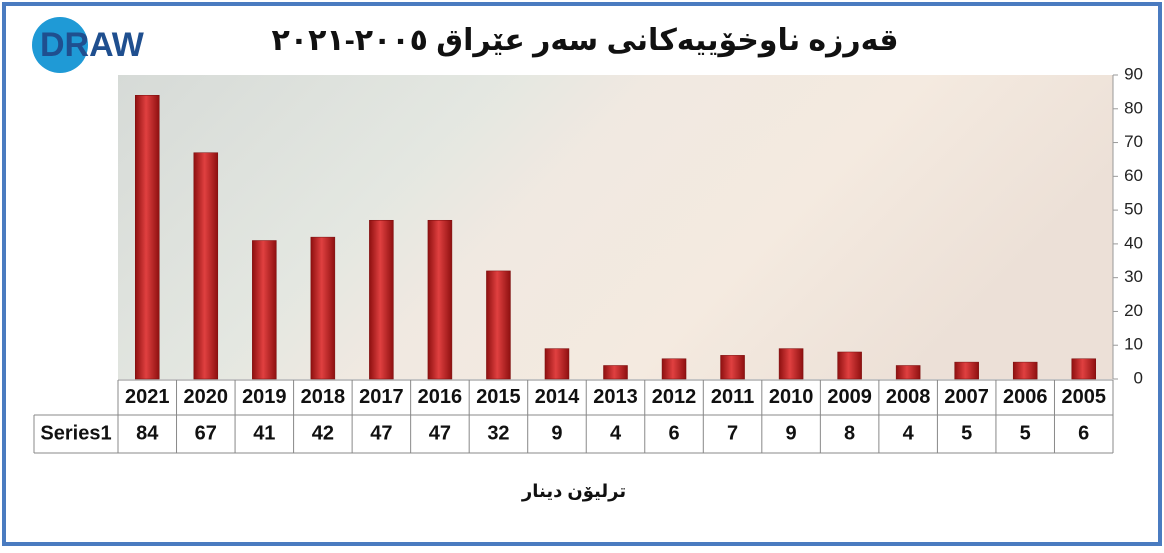 This screenshot has height=553, width=1164. Describe the element at coordinates (584, 41) in the screenshot. I see `chart-title: قەرزە ناوخۆییەکانی سەر عێراق ٢٠٠٥-٢٠٢١` at that location.